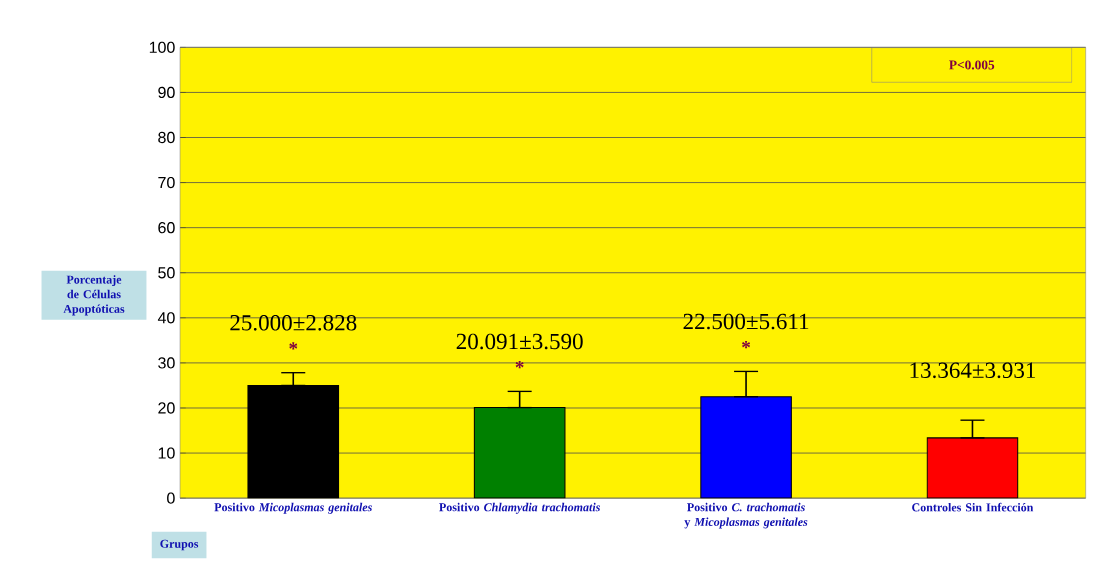 The width and height of the screenshot is (1111, 582). I want to click on data-label: 22.500±5.611, so click(746, 321).